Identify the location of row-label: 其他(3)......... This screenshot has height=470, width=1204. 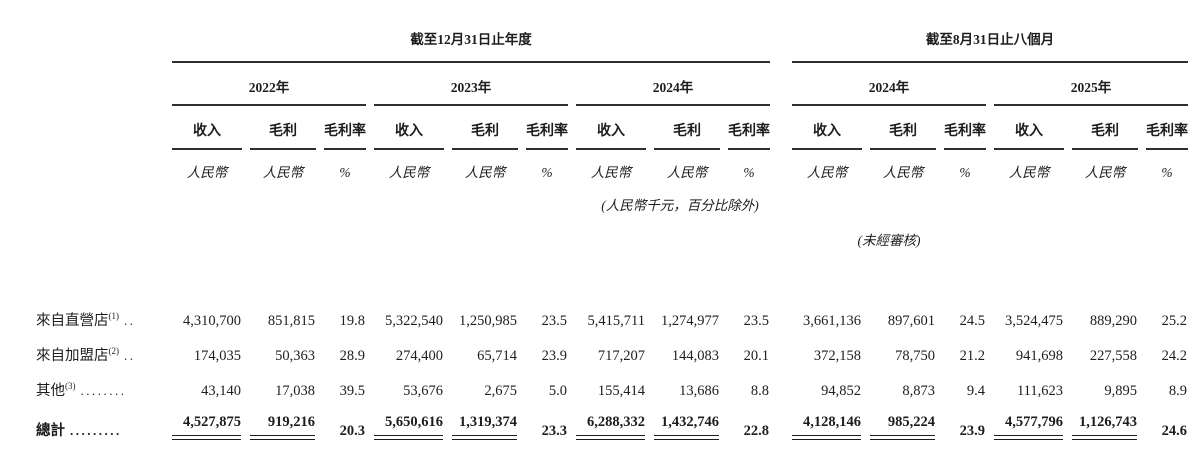
(81, 390).